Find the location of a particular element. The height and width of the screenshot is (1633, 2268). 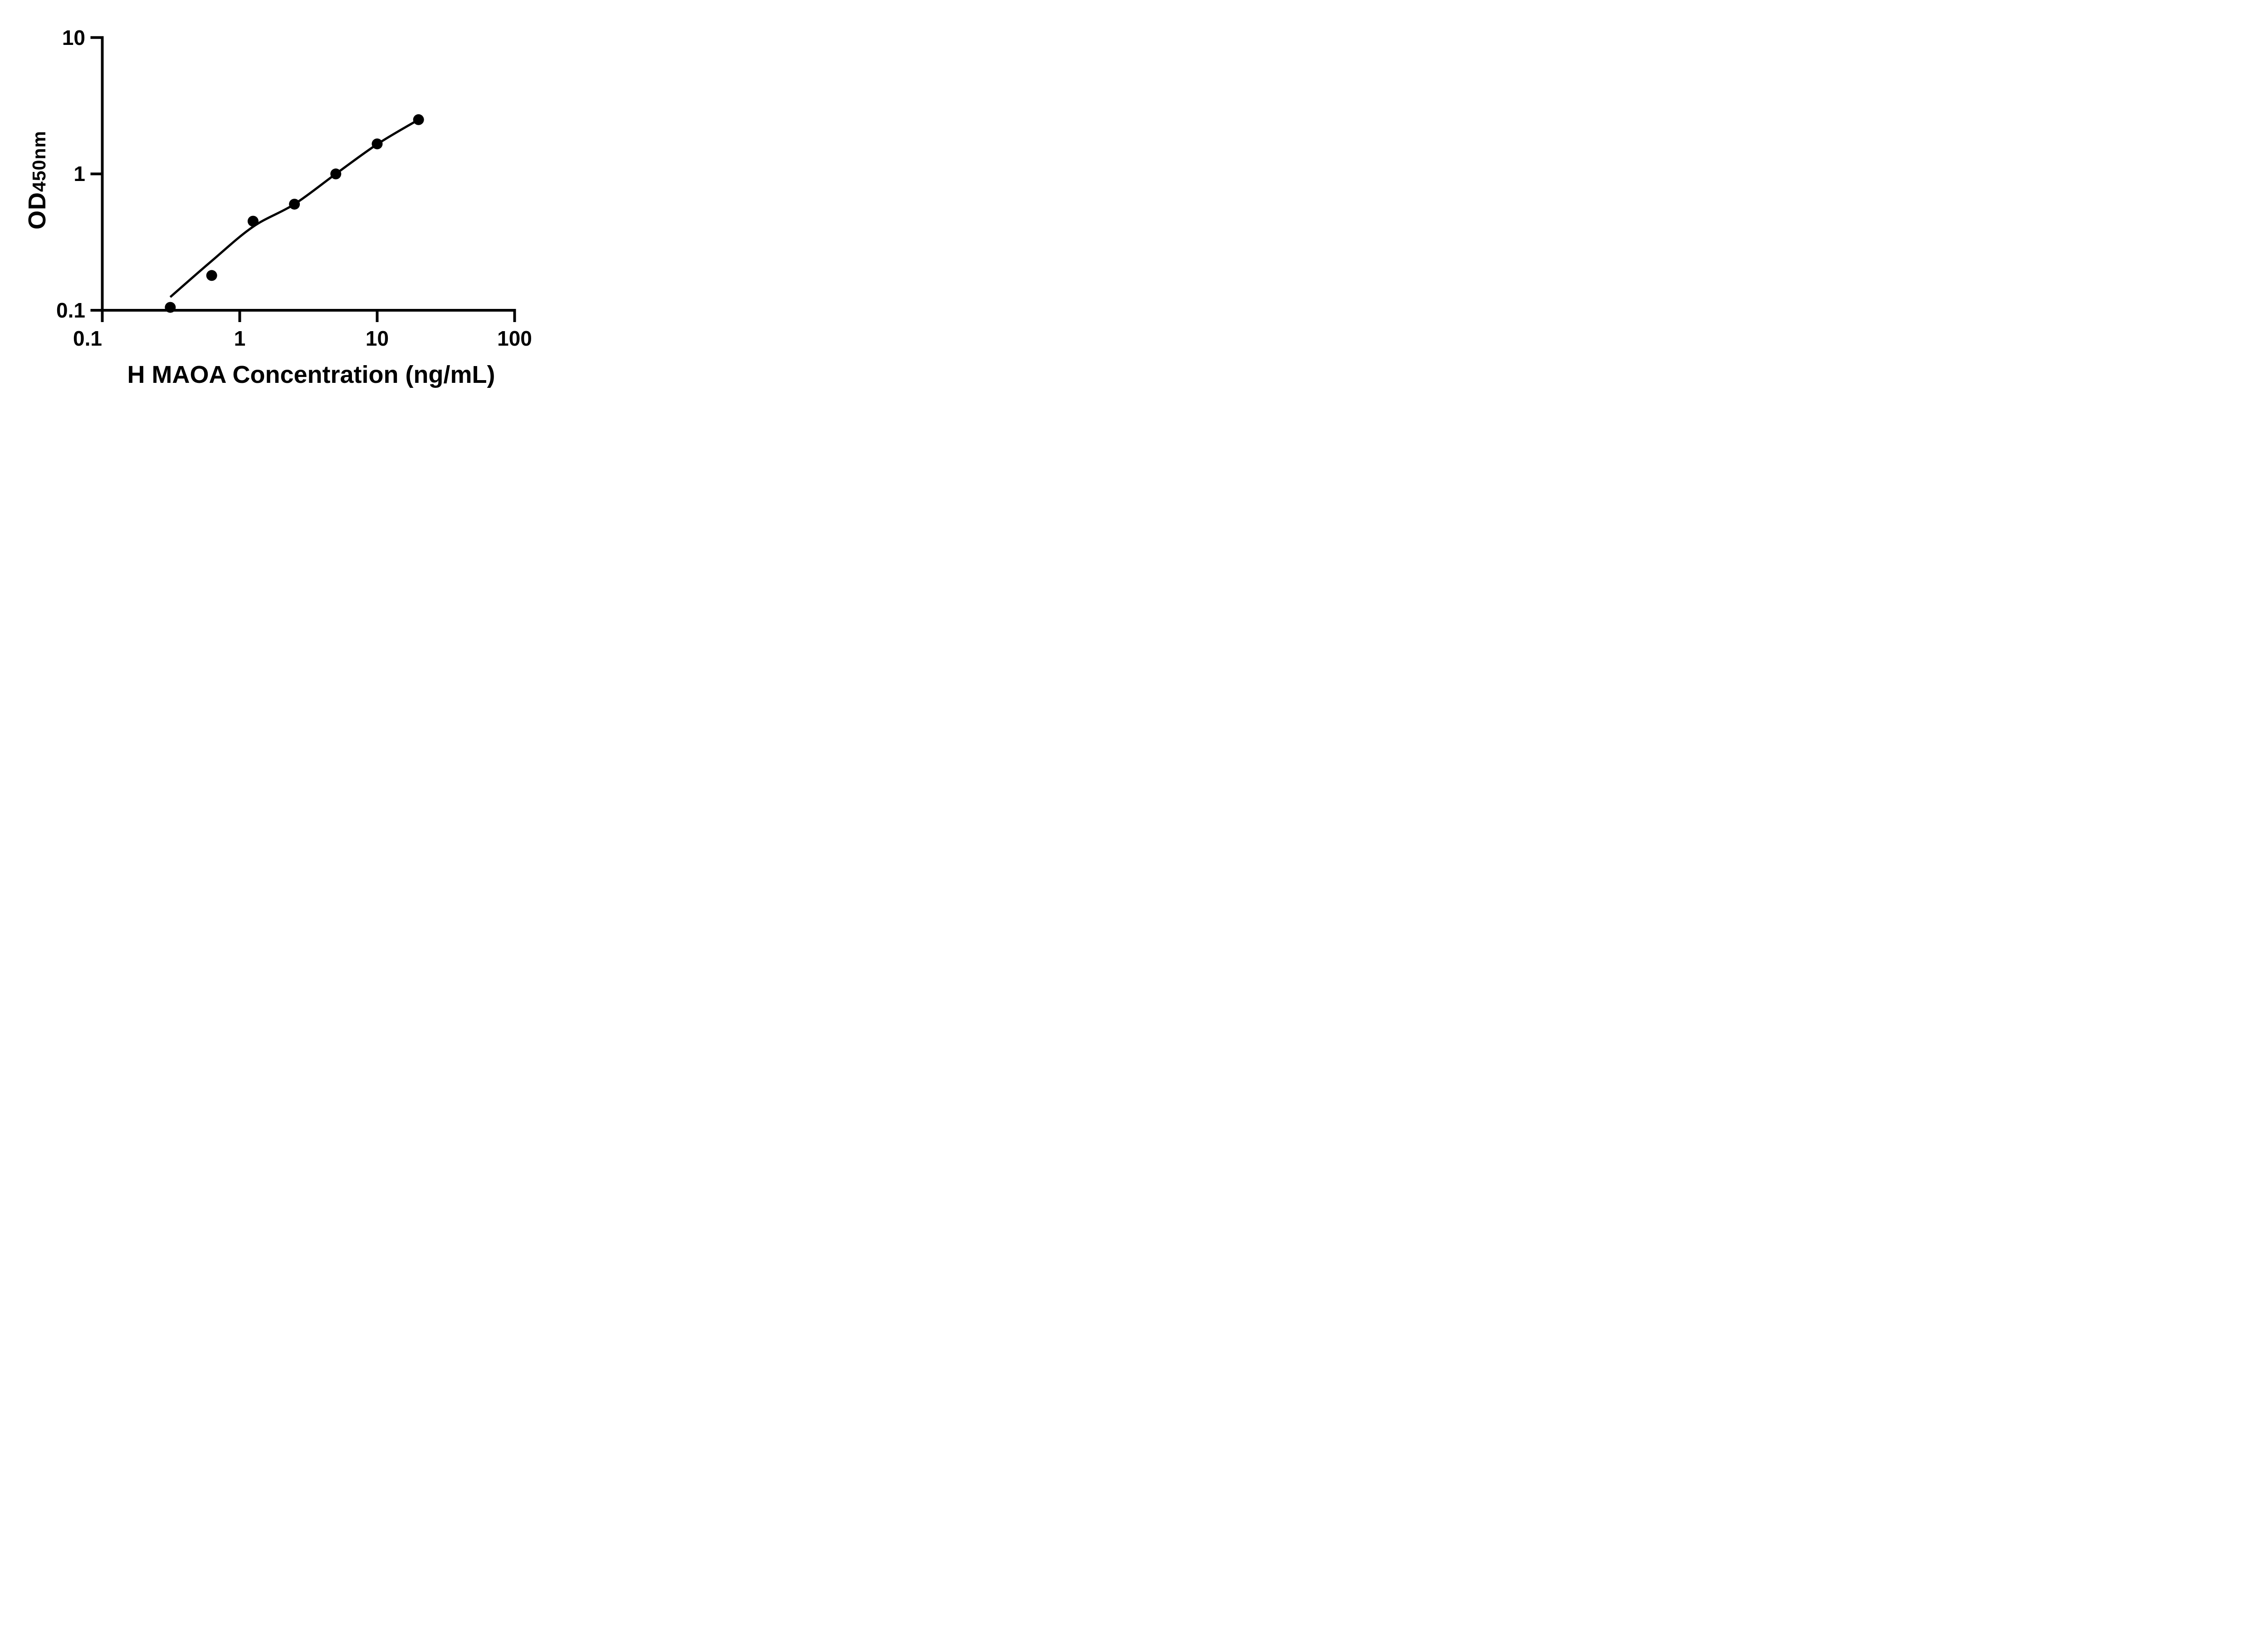

x-tick-label-100: 100 is located at coordinates (514, 338).